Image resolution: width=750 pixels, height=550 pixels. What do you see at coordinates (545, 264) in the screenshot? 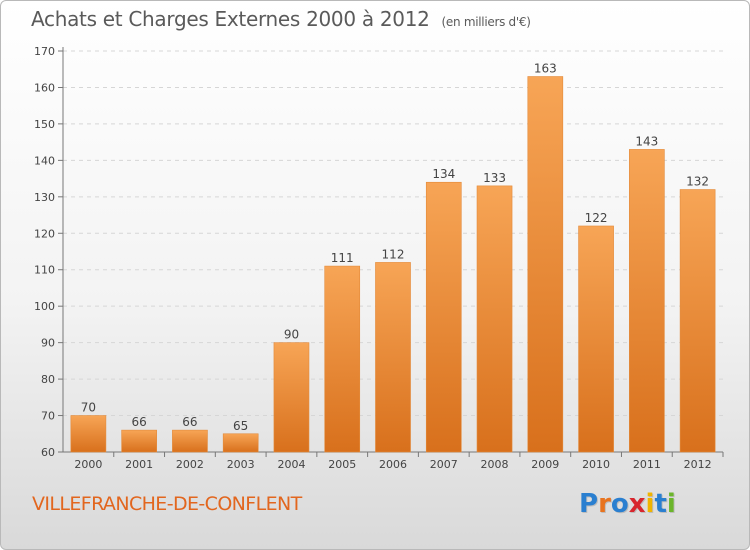
I see `bar-2009` at bounding box center [545, 264].